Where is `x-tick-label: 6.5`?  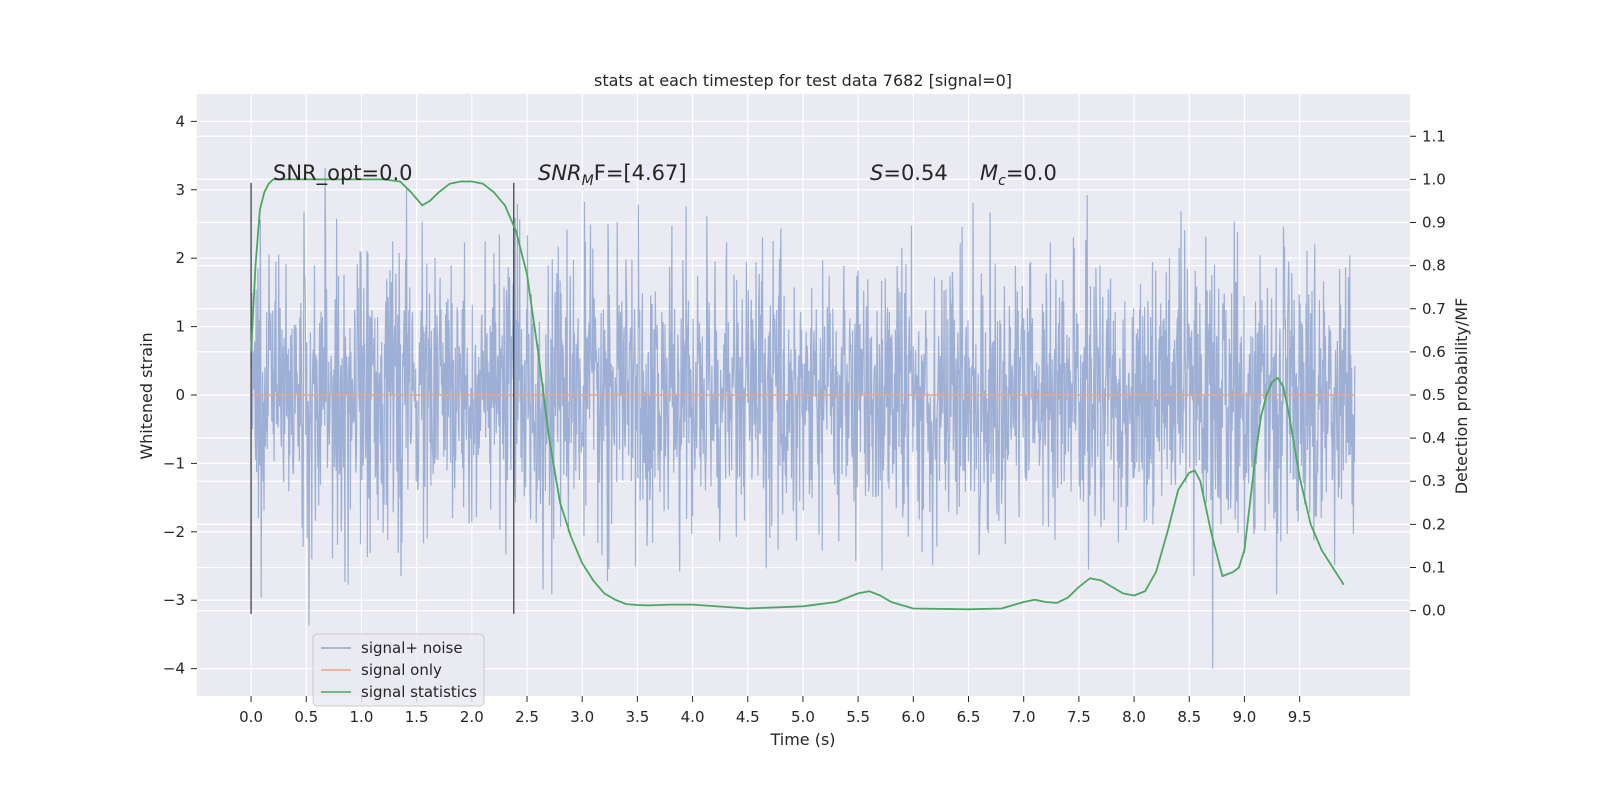 x-tick-label: 6.5 is located at coordinates (969, 717).